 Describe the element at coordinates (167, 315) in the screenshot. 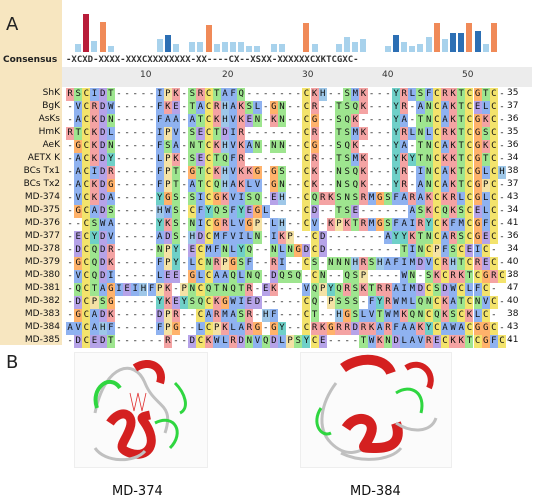

I see `residue-cell: P` at that location.